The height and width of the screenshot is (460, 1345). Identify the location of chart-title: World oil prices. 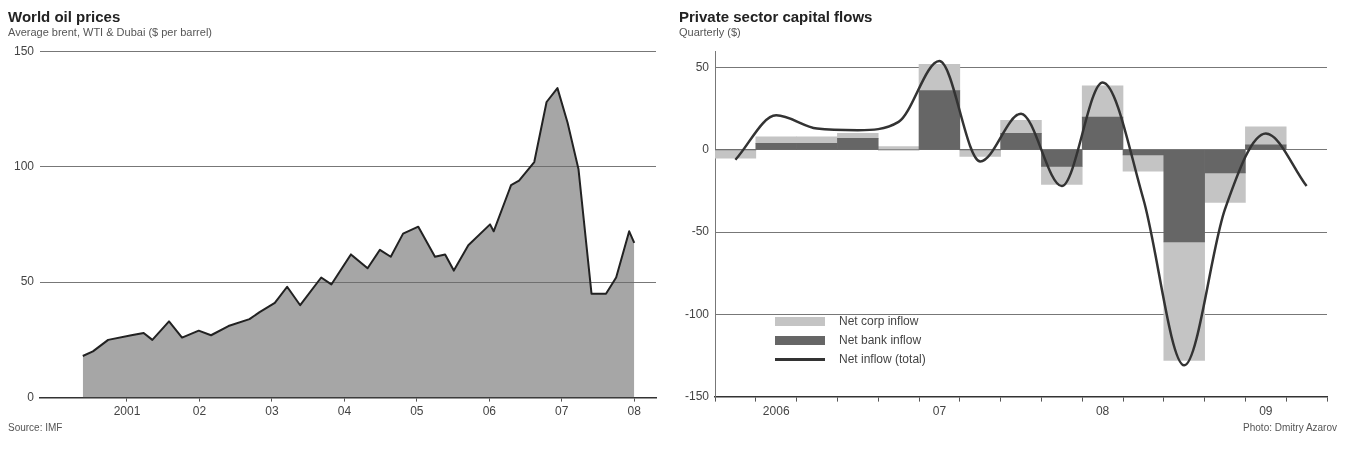
(65, 16).